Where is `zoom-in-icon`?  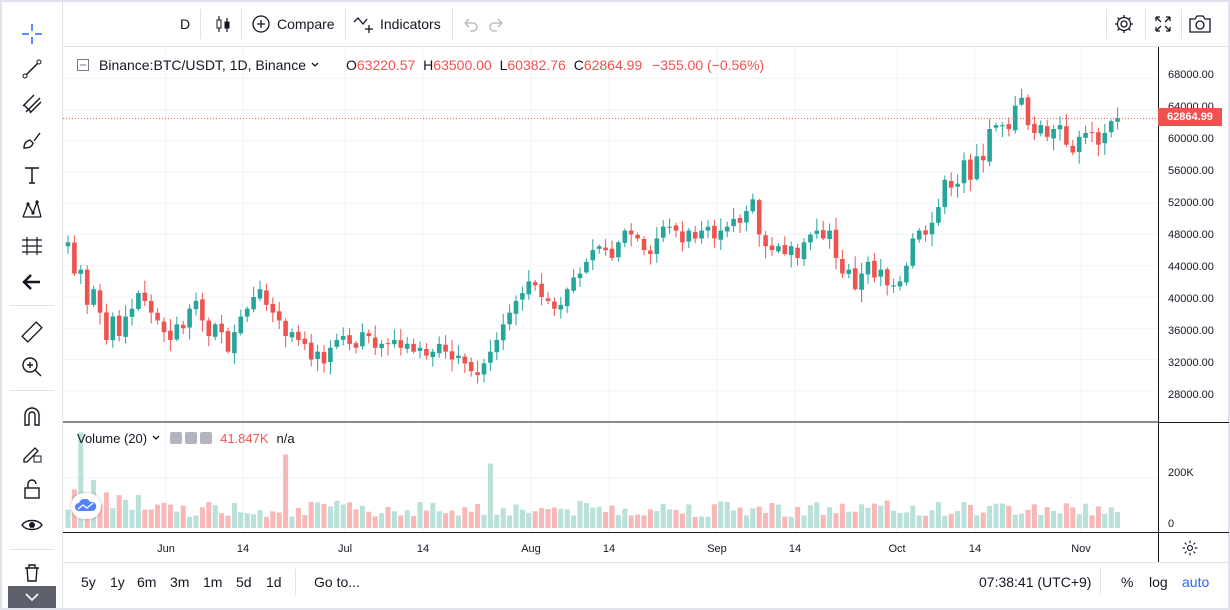 zoom-in-icon is located at coordinates (32, 367).